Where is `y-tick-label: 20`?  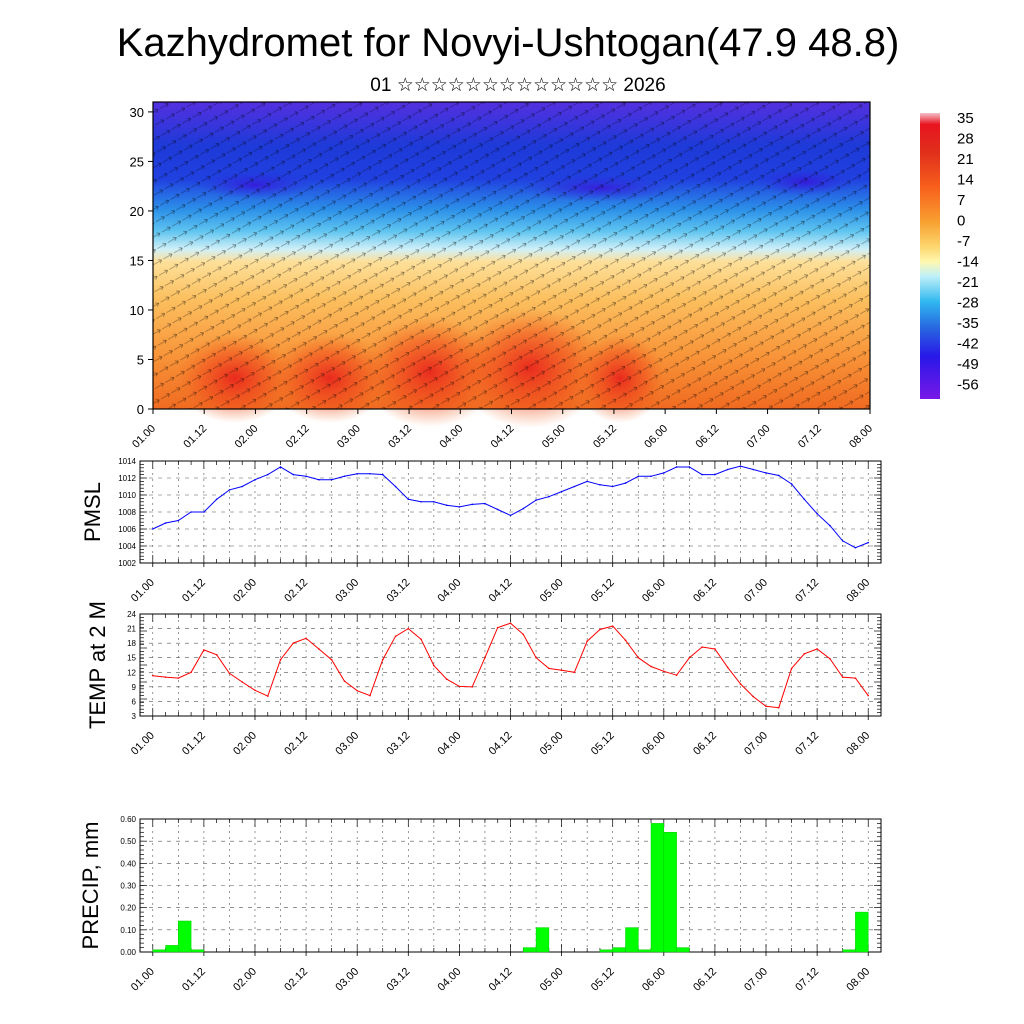
y-tick-label: 20 is located at coordinates (137, 211).